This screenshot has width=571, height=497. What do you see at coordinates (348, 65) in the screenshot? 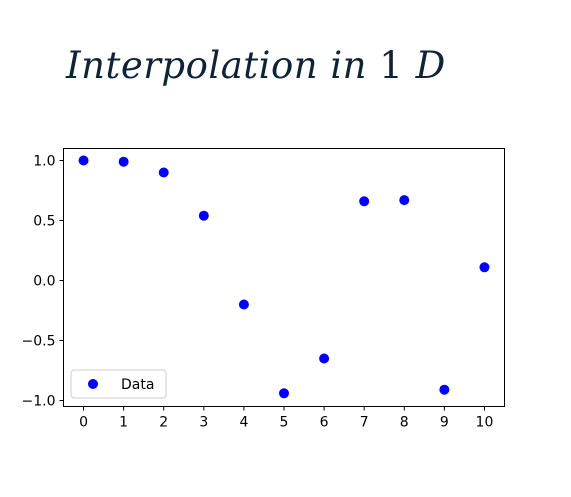
I see `title-word-in: in` at bounding box center [348, 65].